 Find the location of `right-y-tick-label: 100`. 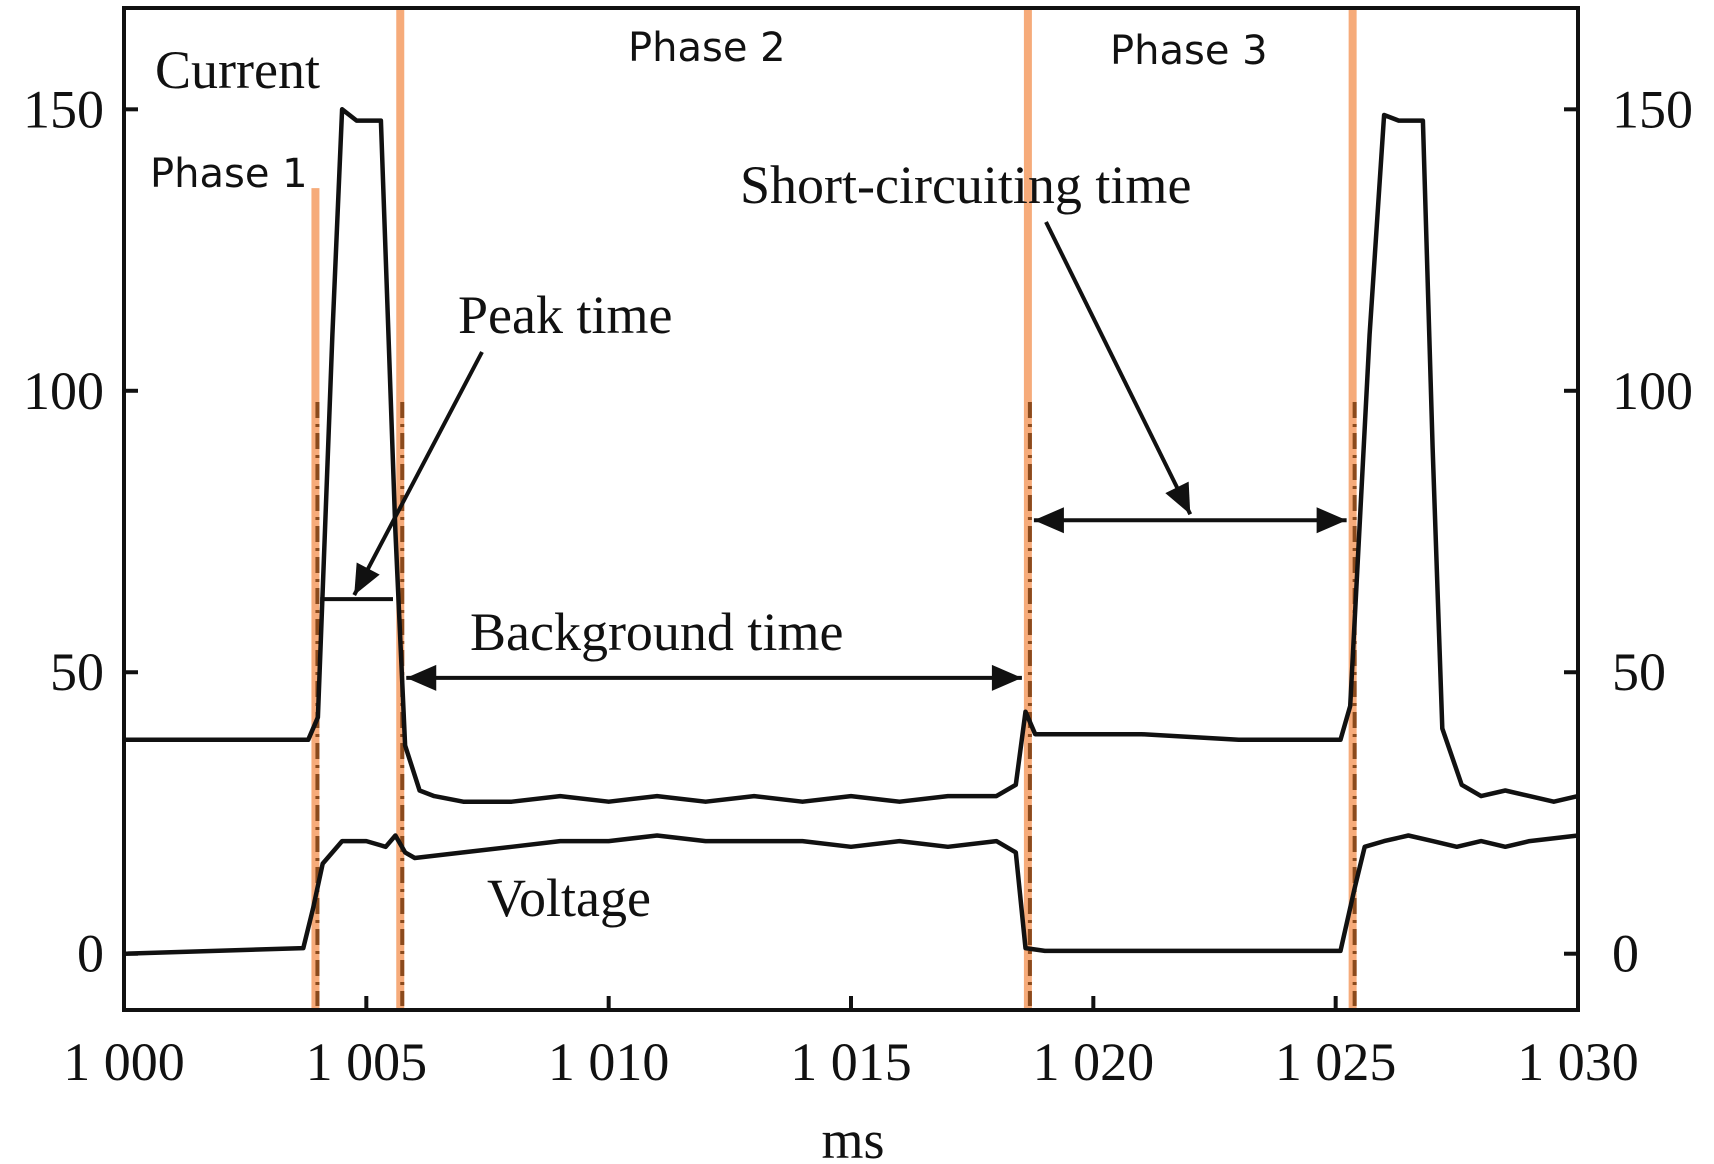

right-y-tick-label: 100 is located at coordinates (1652, 391).